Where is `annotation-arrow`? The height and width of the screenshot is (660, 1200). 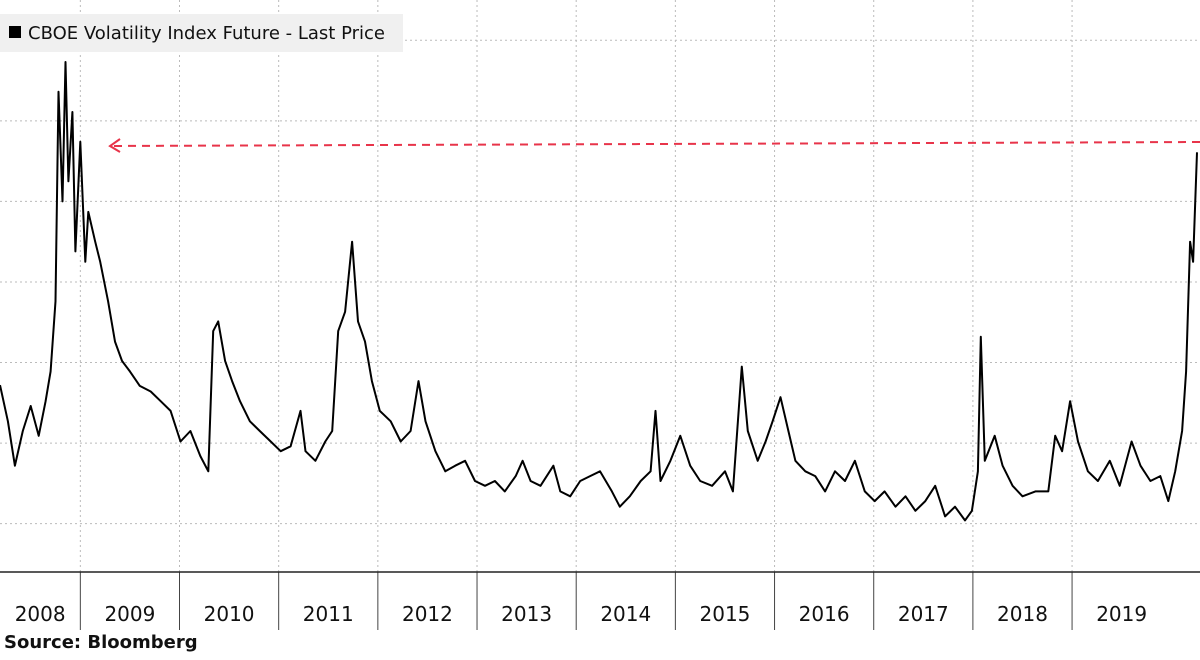 annotation-arrow is located at coordinates (654, 144).